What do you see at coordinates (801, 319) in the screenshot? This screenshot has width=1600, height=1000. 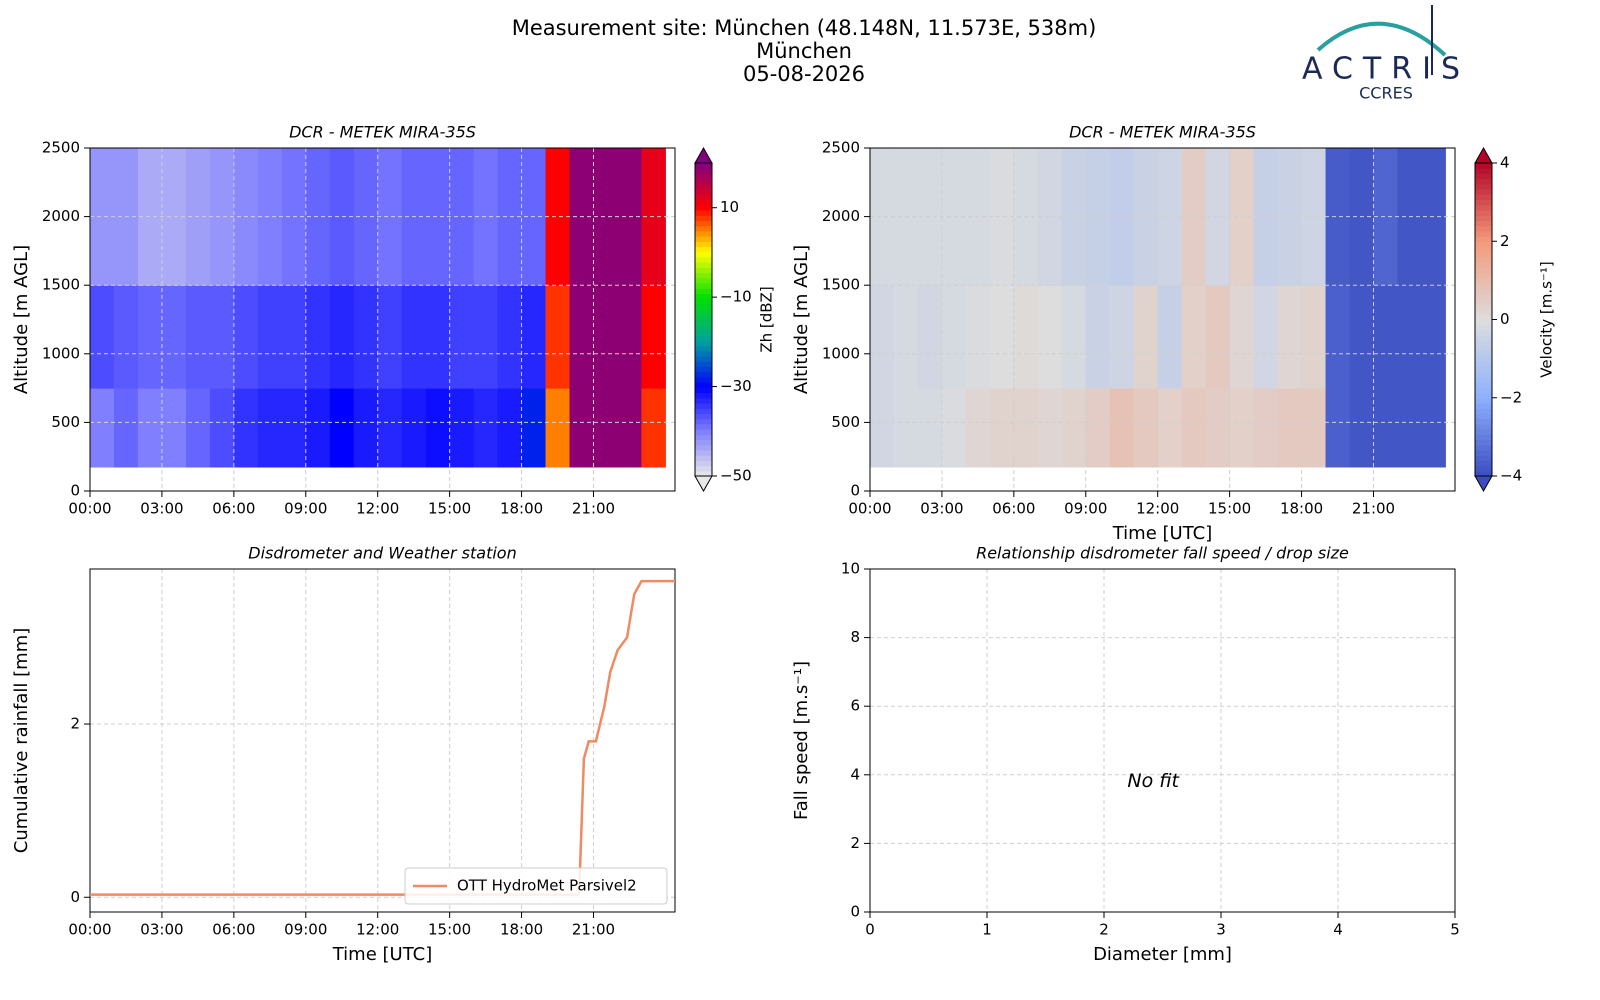 I see `y-axis-label: Altitude [m AGL]` at bounding box center [801, 319].